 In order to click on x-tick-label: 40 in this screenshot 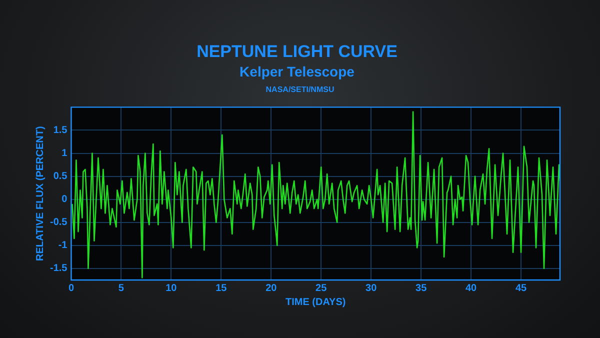, I will do `click(471, 288)`.